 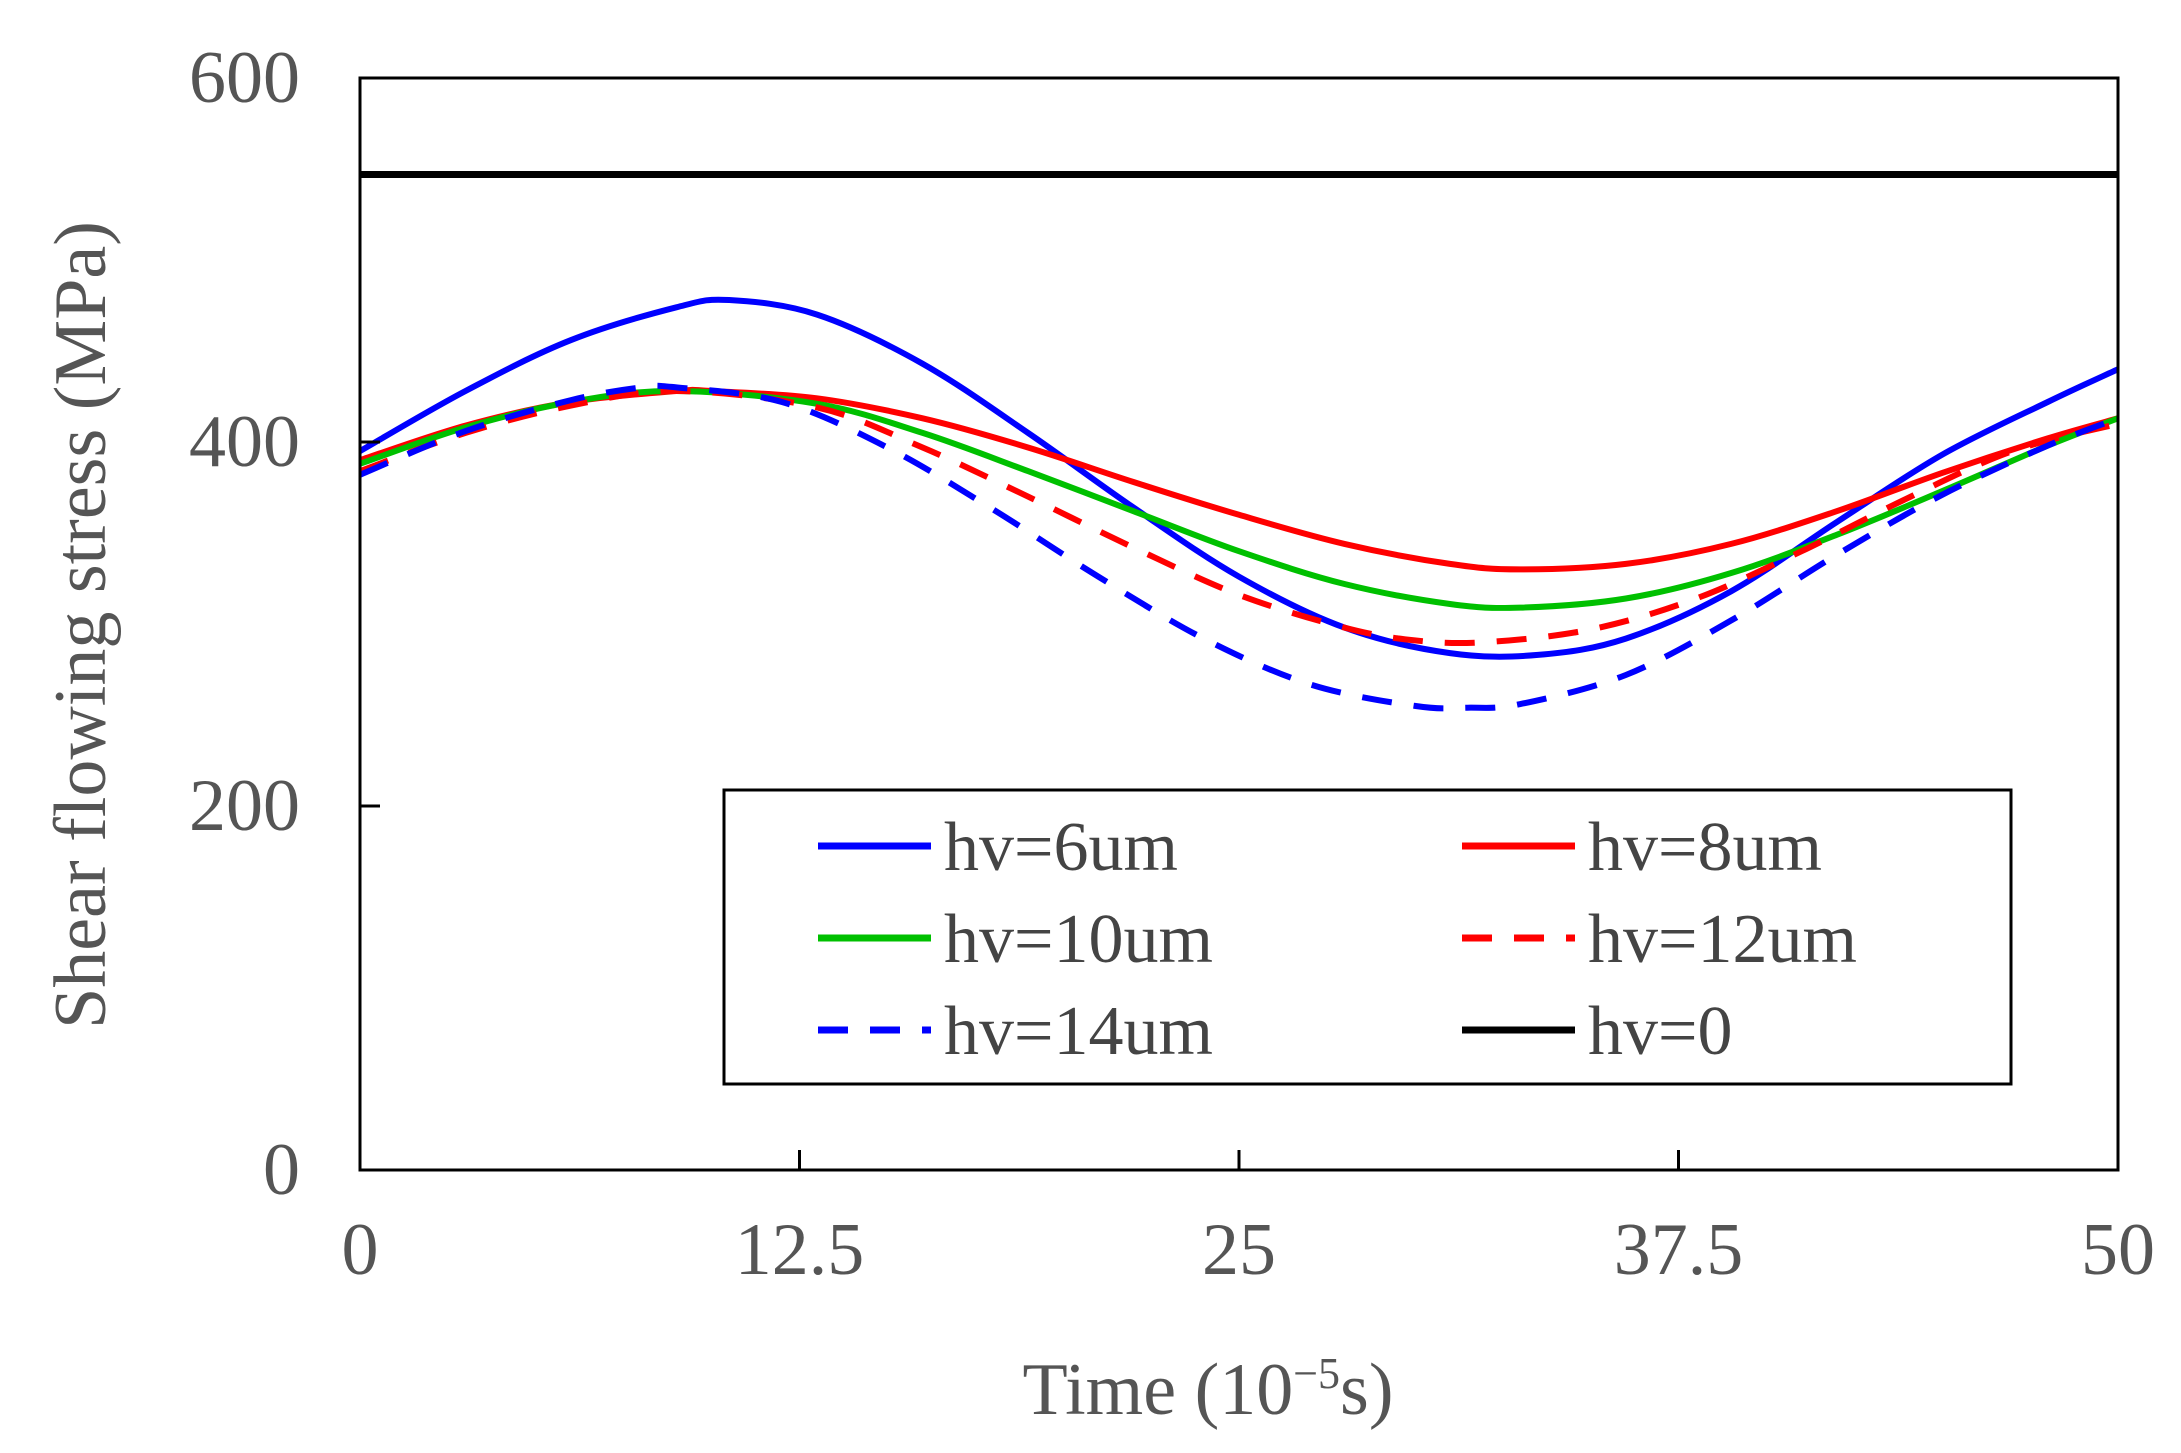 What do you see at coordinates (1316, 1373) in the screenshot?
I see `x-axis-title-exponent: −5` at bounding box center [1316, 1373].